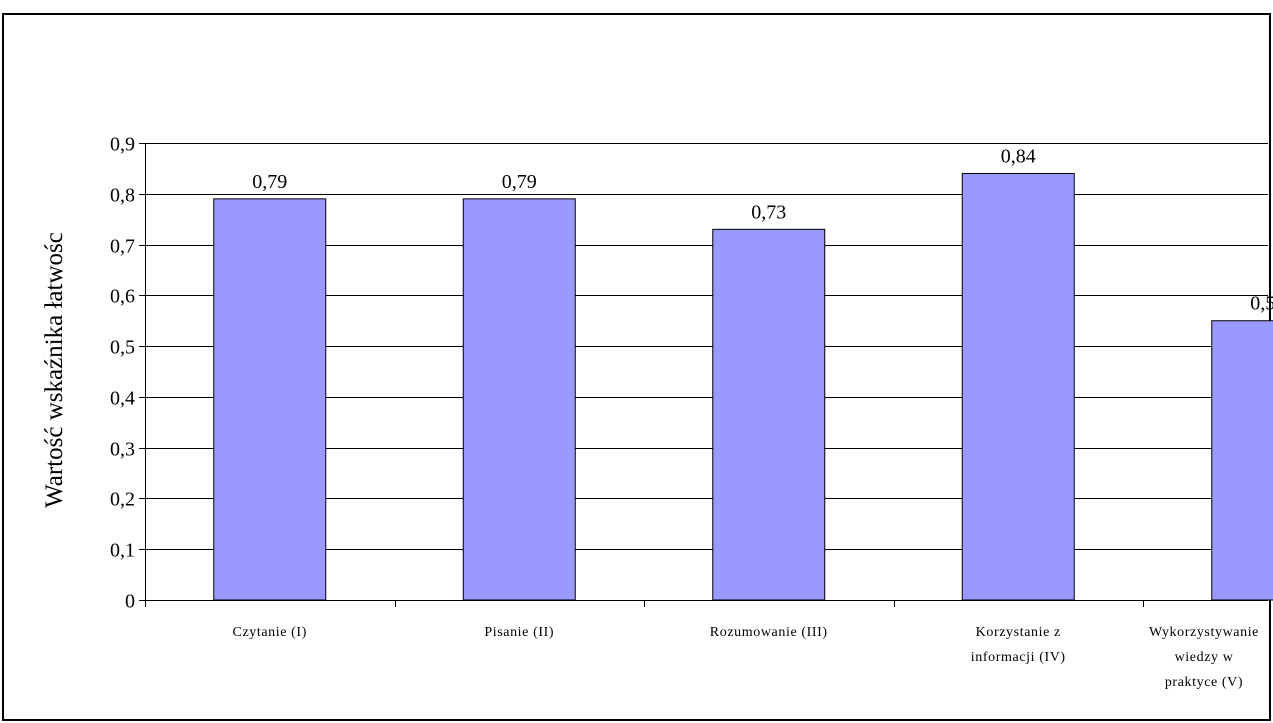 Image resolution: width=1273 pixels, height=723 pixels. Describe the element at coordinates (1018, 657) in the screenshot. I see `x-tick-label-line: informacji (IV)` at that location.